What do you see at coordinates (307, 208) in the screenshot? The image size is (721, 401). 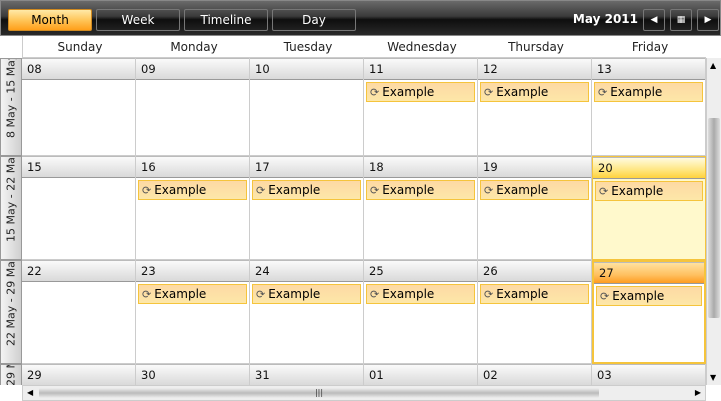 I see `day-cell: 17 ⟳ Example` at bounding box center [307, 208].